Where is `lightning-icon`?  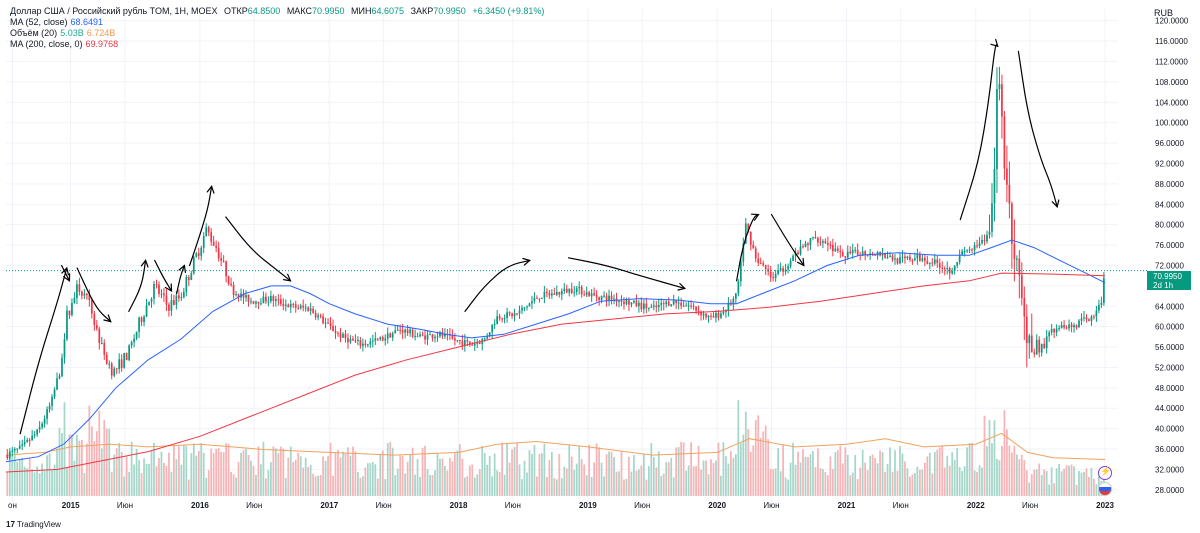 lightning-icon is located at coordinates (1105, 473).